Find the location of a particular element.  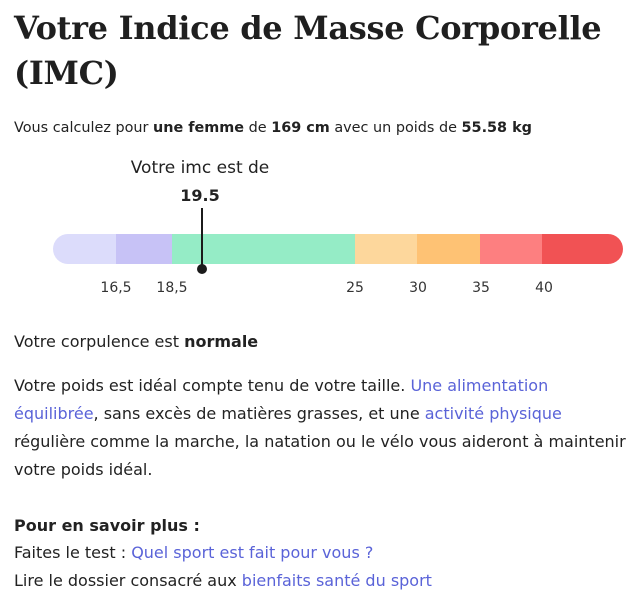

line2-prefix: Lire le dossier consacré aux is located at coordinates (128, 580).